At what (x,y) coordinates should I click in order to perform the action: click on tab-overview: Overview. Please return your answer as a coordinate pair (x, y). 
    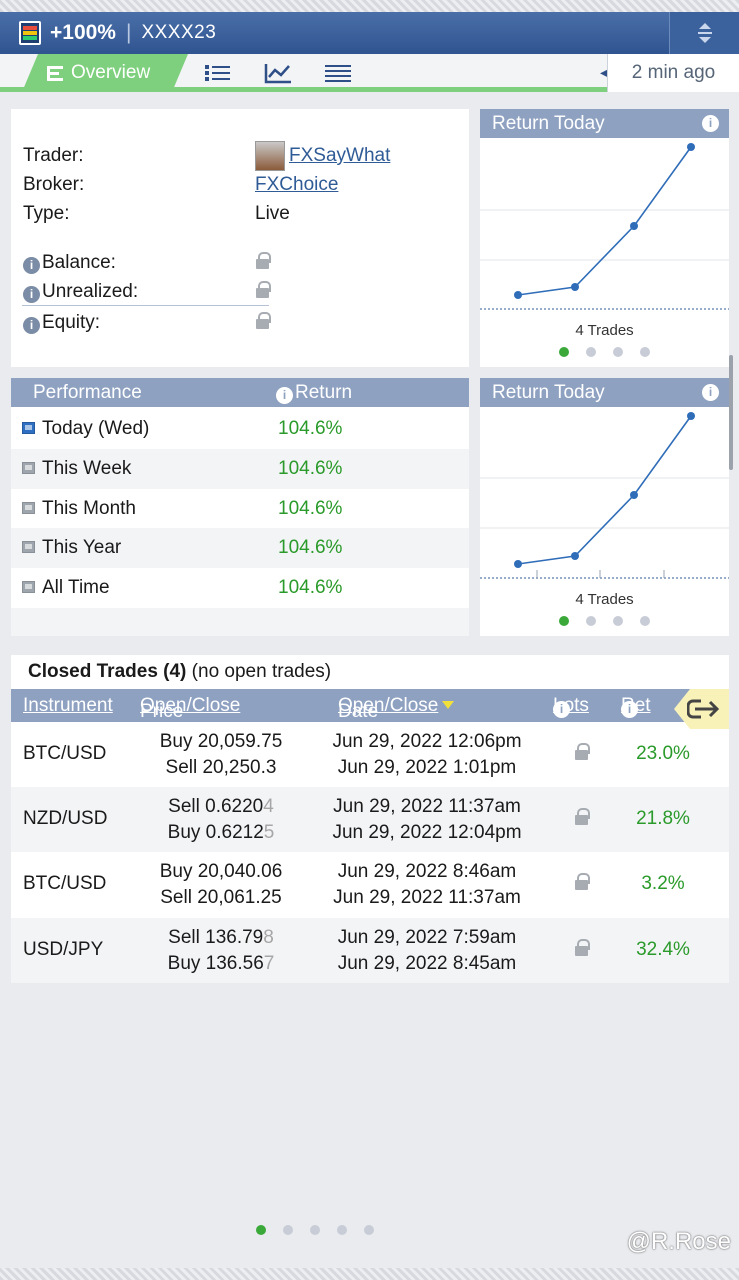
    Looking at the image, I should click on (105, 73).